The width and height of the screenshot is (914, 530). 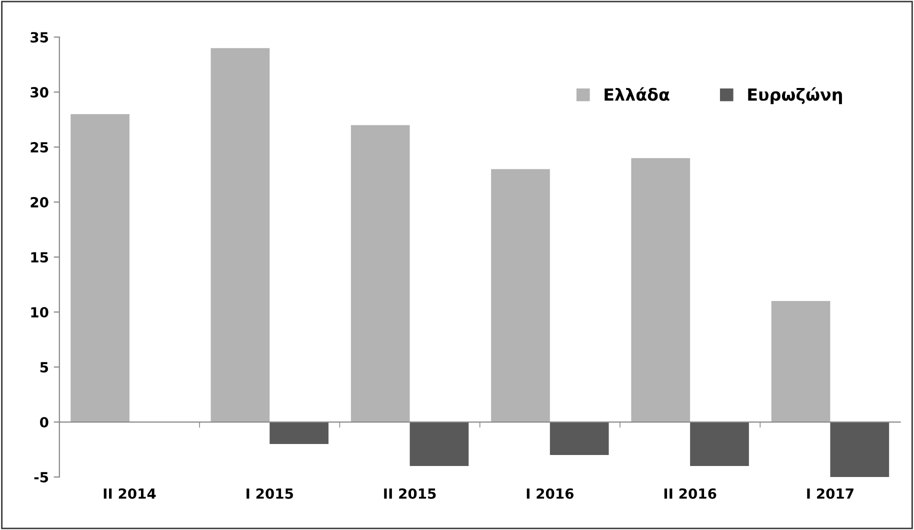 What do you see at coordinates (269, 493) in the screenshot?
I see `x-tick-label: I 2015` at bounding box center [269, 493].